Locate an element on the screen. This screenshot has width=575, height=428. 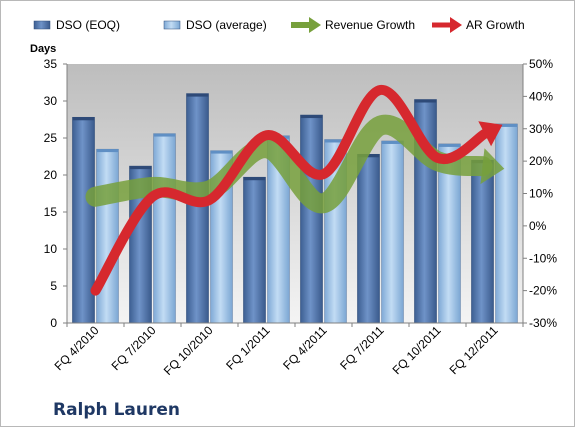
y-axis-title: Days is located at coordinates (43, 49).